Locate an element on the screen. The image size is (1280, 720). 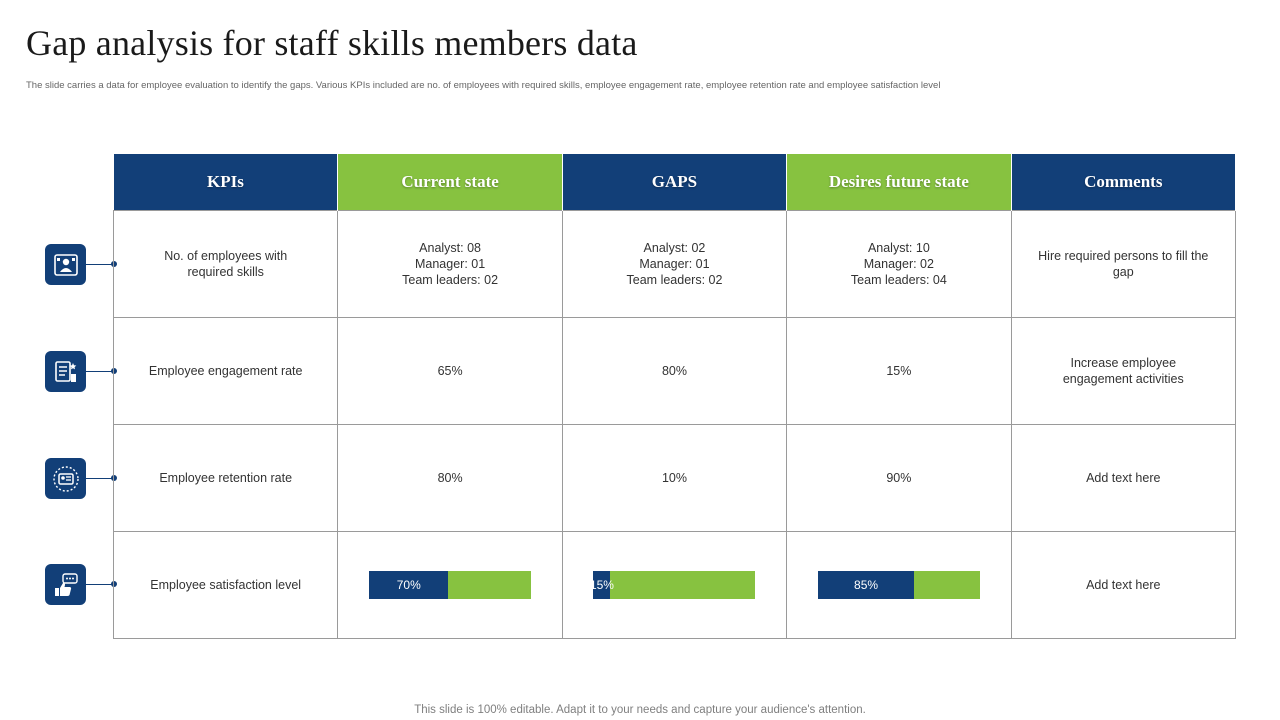
cell-line: Manager: 02 is located at coordinates (898, 264).